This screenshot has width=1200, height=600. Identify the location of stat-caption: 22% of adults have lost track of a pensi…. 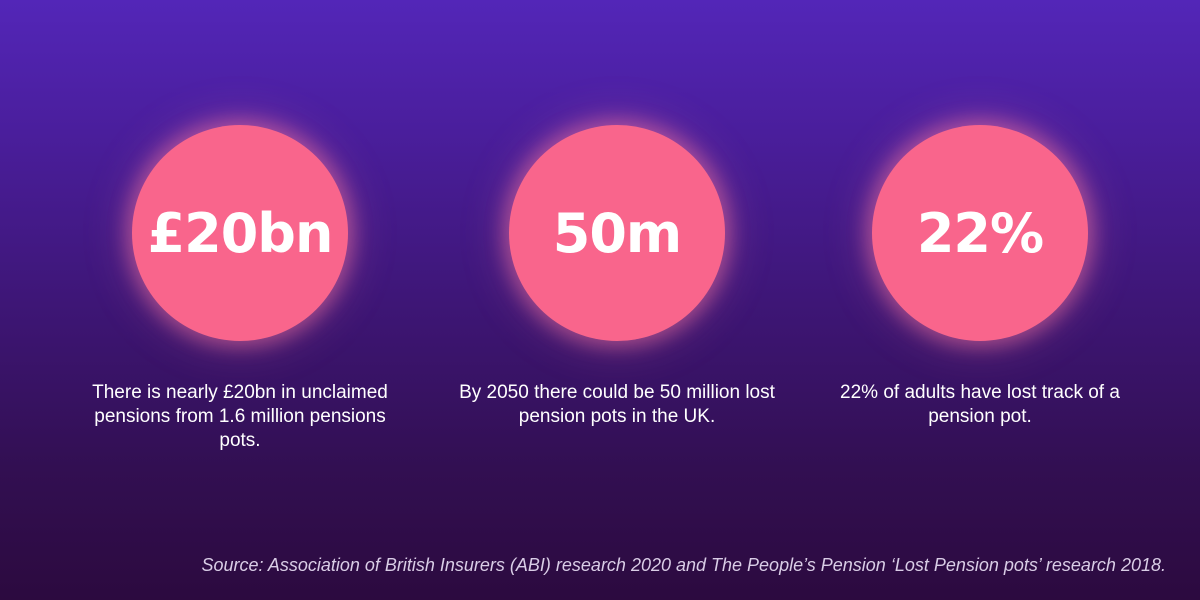
(980, 404).